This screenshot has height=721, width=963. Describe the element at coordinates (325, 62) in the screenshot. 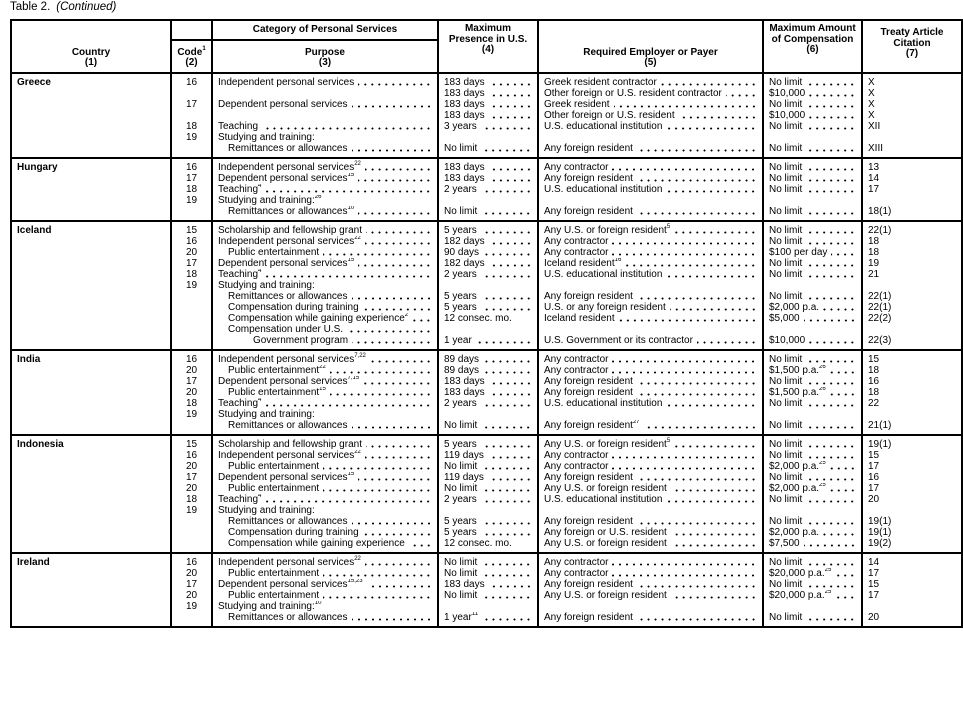

I see `header-purpose-num: (3)` at that location.